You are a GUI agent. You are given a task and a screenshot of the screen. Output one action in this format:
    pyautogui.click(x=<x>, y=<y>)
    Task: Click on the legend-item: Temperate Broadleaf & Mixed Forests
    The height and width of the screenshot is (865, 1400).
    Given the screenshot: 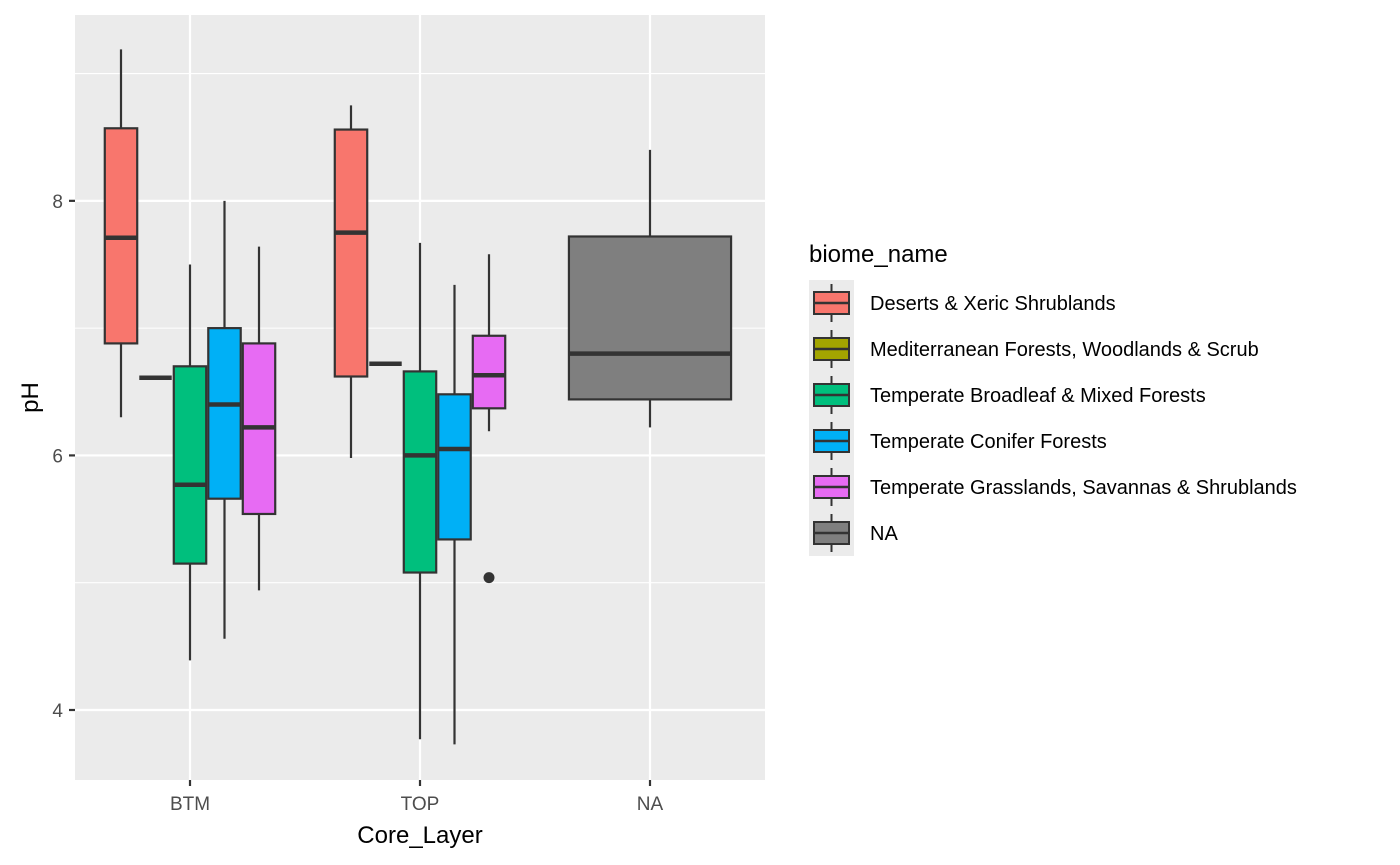 What is the action you would take?
    pyautogui.click(x=1009, y=395)
    